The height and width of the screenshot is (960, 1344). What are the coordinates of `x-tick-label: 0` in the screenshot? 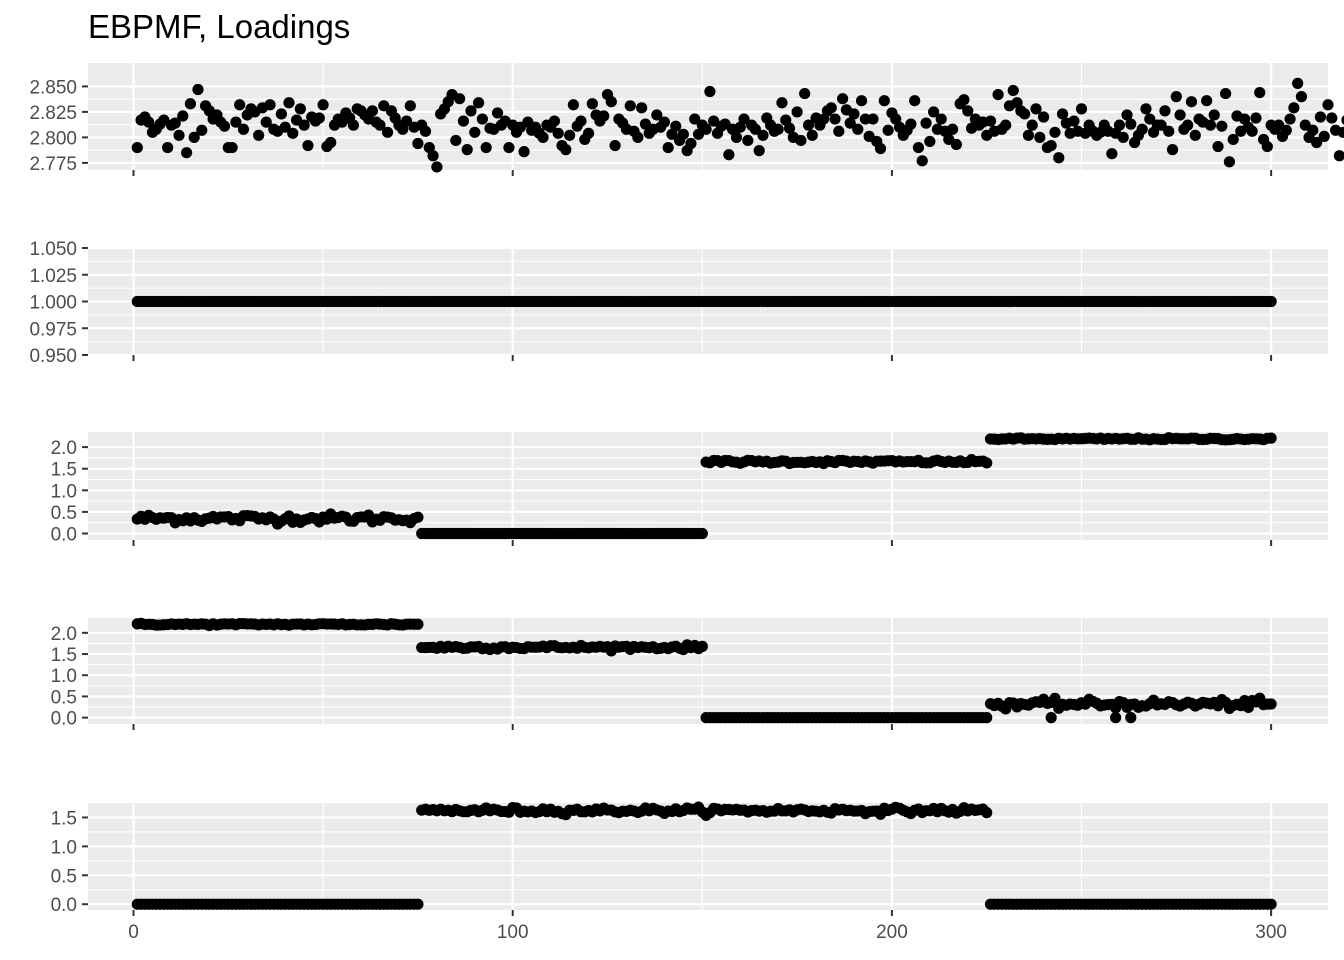 It's located at (133, 932).